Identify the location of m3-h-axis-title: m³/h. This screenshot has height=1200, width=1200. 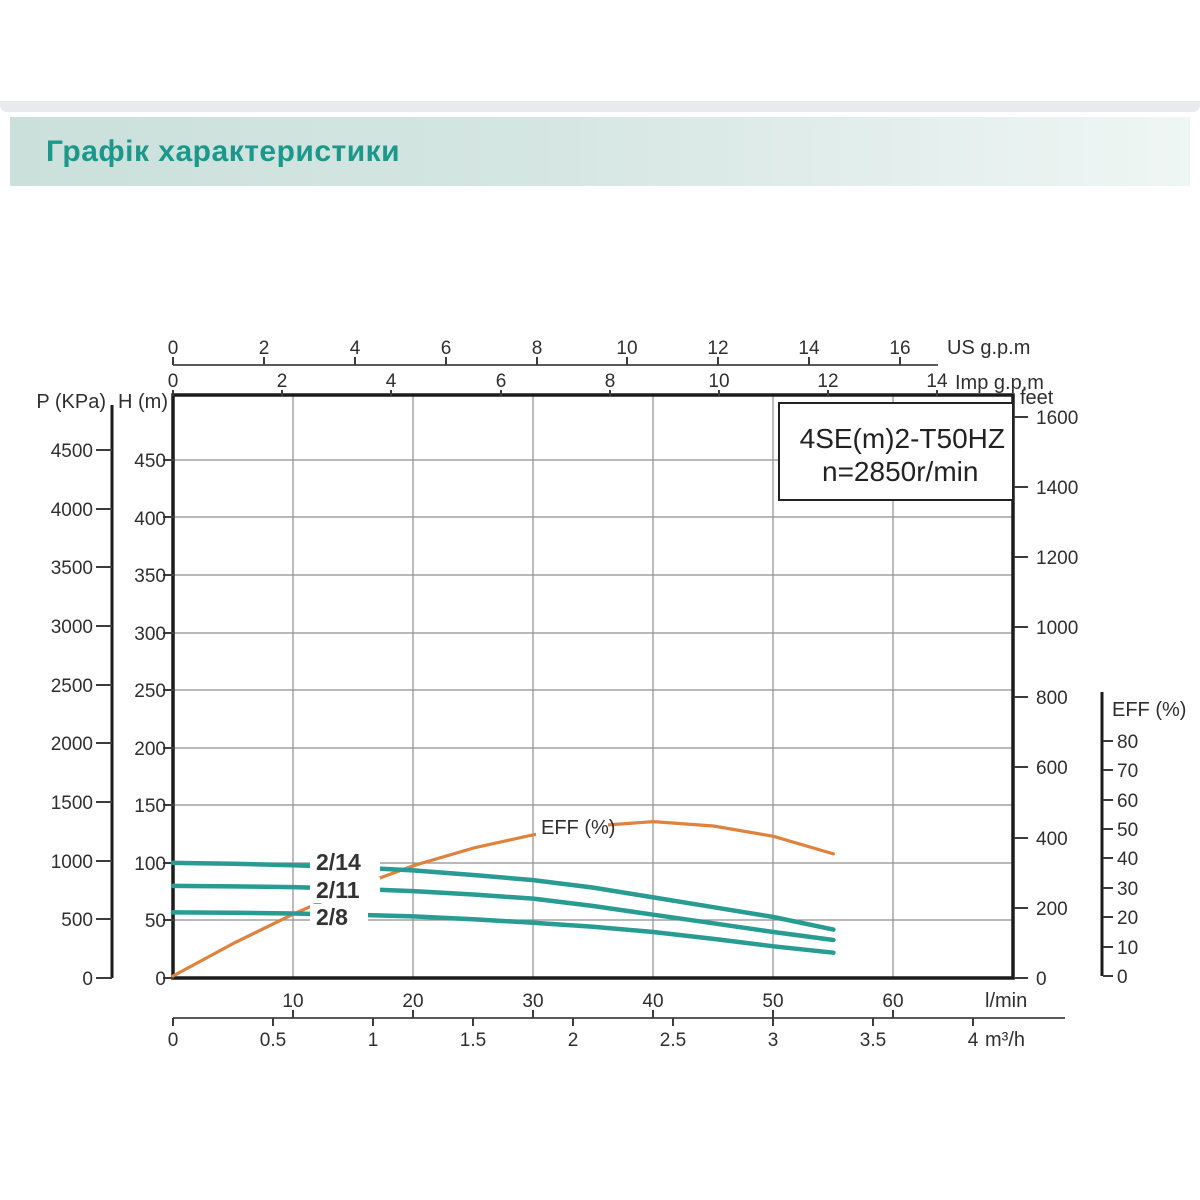
(1005, 1040).